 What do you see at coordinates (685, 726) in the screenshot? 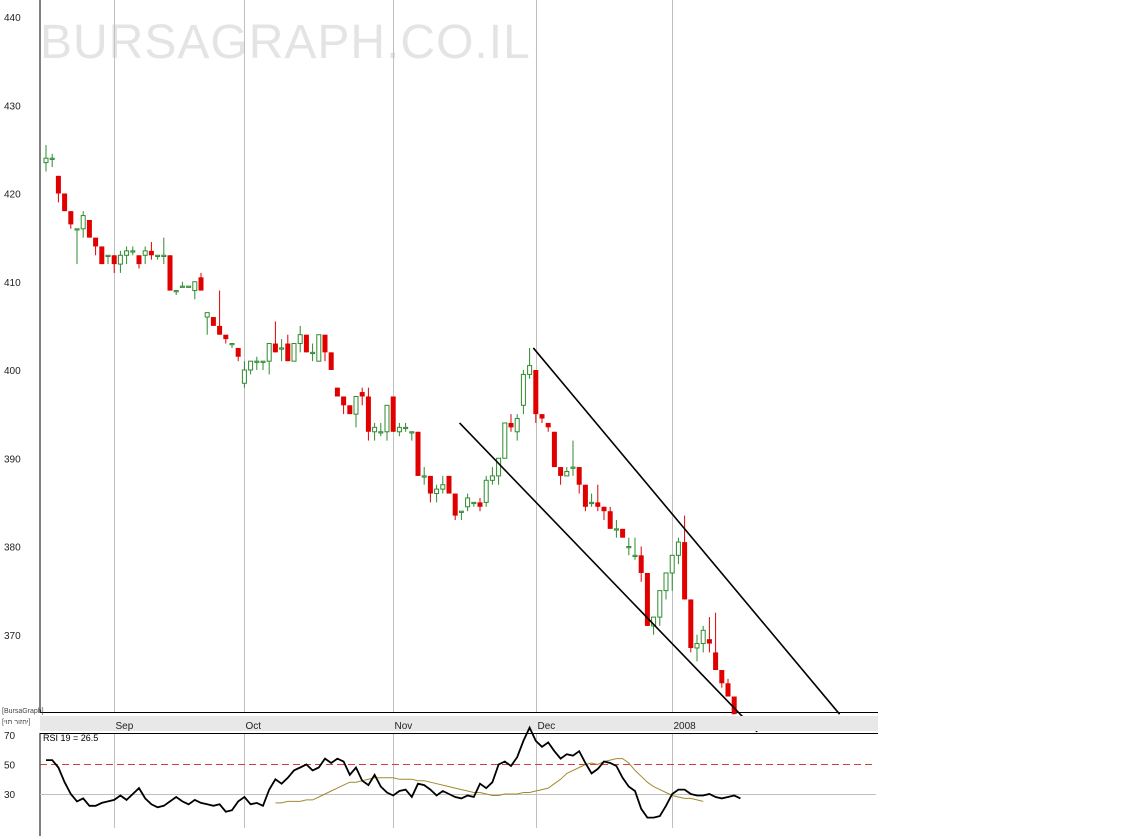
I see `month-tick-label: 2008` at bounding box center [685, 726].